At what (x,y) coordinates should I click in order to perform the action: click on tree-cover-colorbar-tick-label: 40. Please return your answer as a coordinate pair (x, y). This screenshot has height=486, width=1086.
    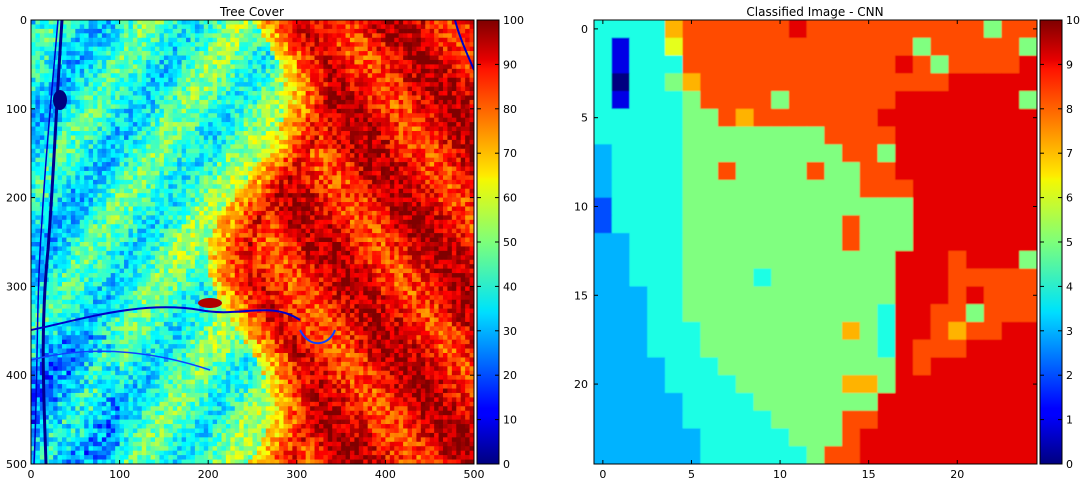
    Looking at the image, I should click on (510, 286).